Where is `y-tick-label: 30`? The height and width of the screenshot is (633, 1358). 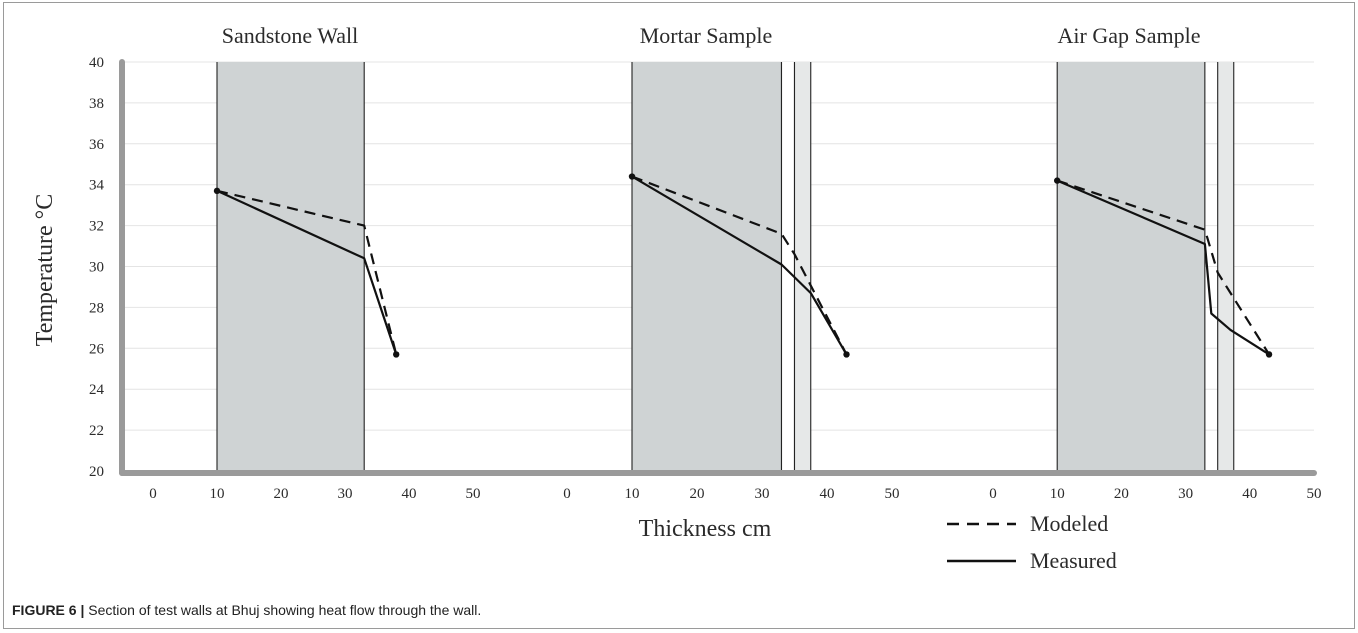
y-tick-label: 30 is located at coordinates (96, 268).